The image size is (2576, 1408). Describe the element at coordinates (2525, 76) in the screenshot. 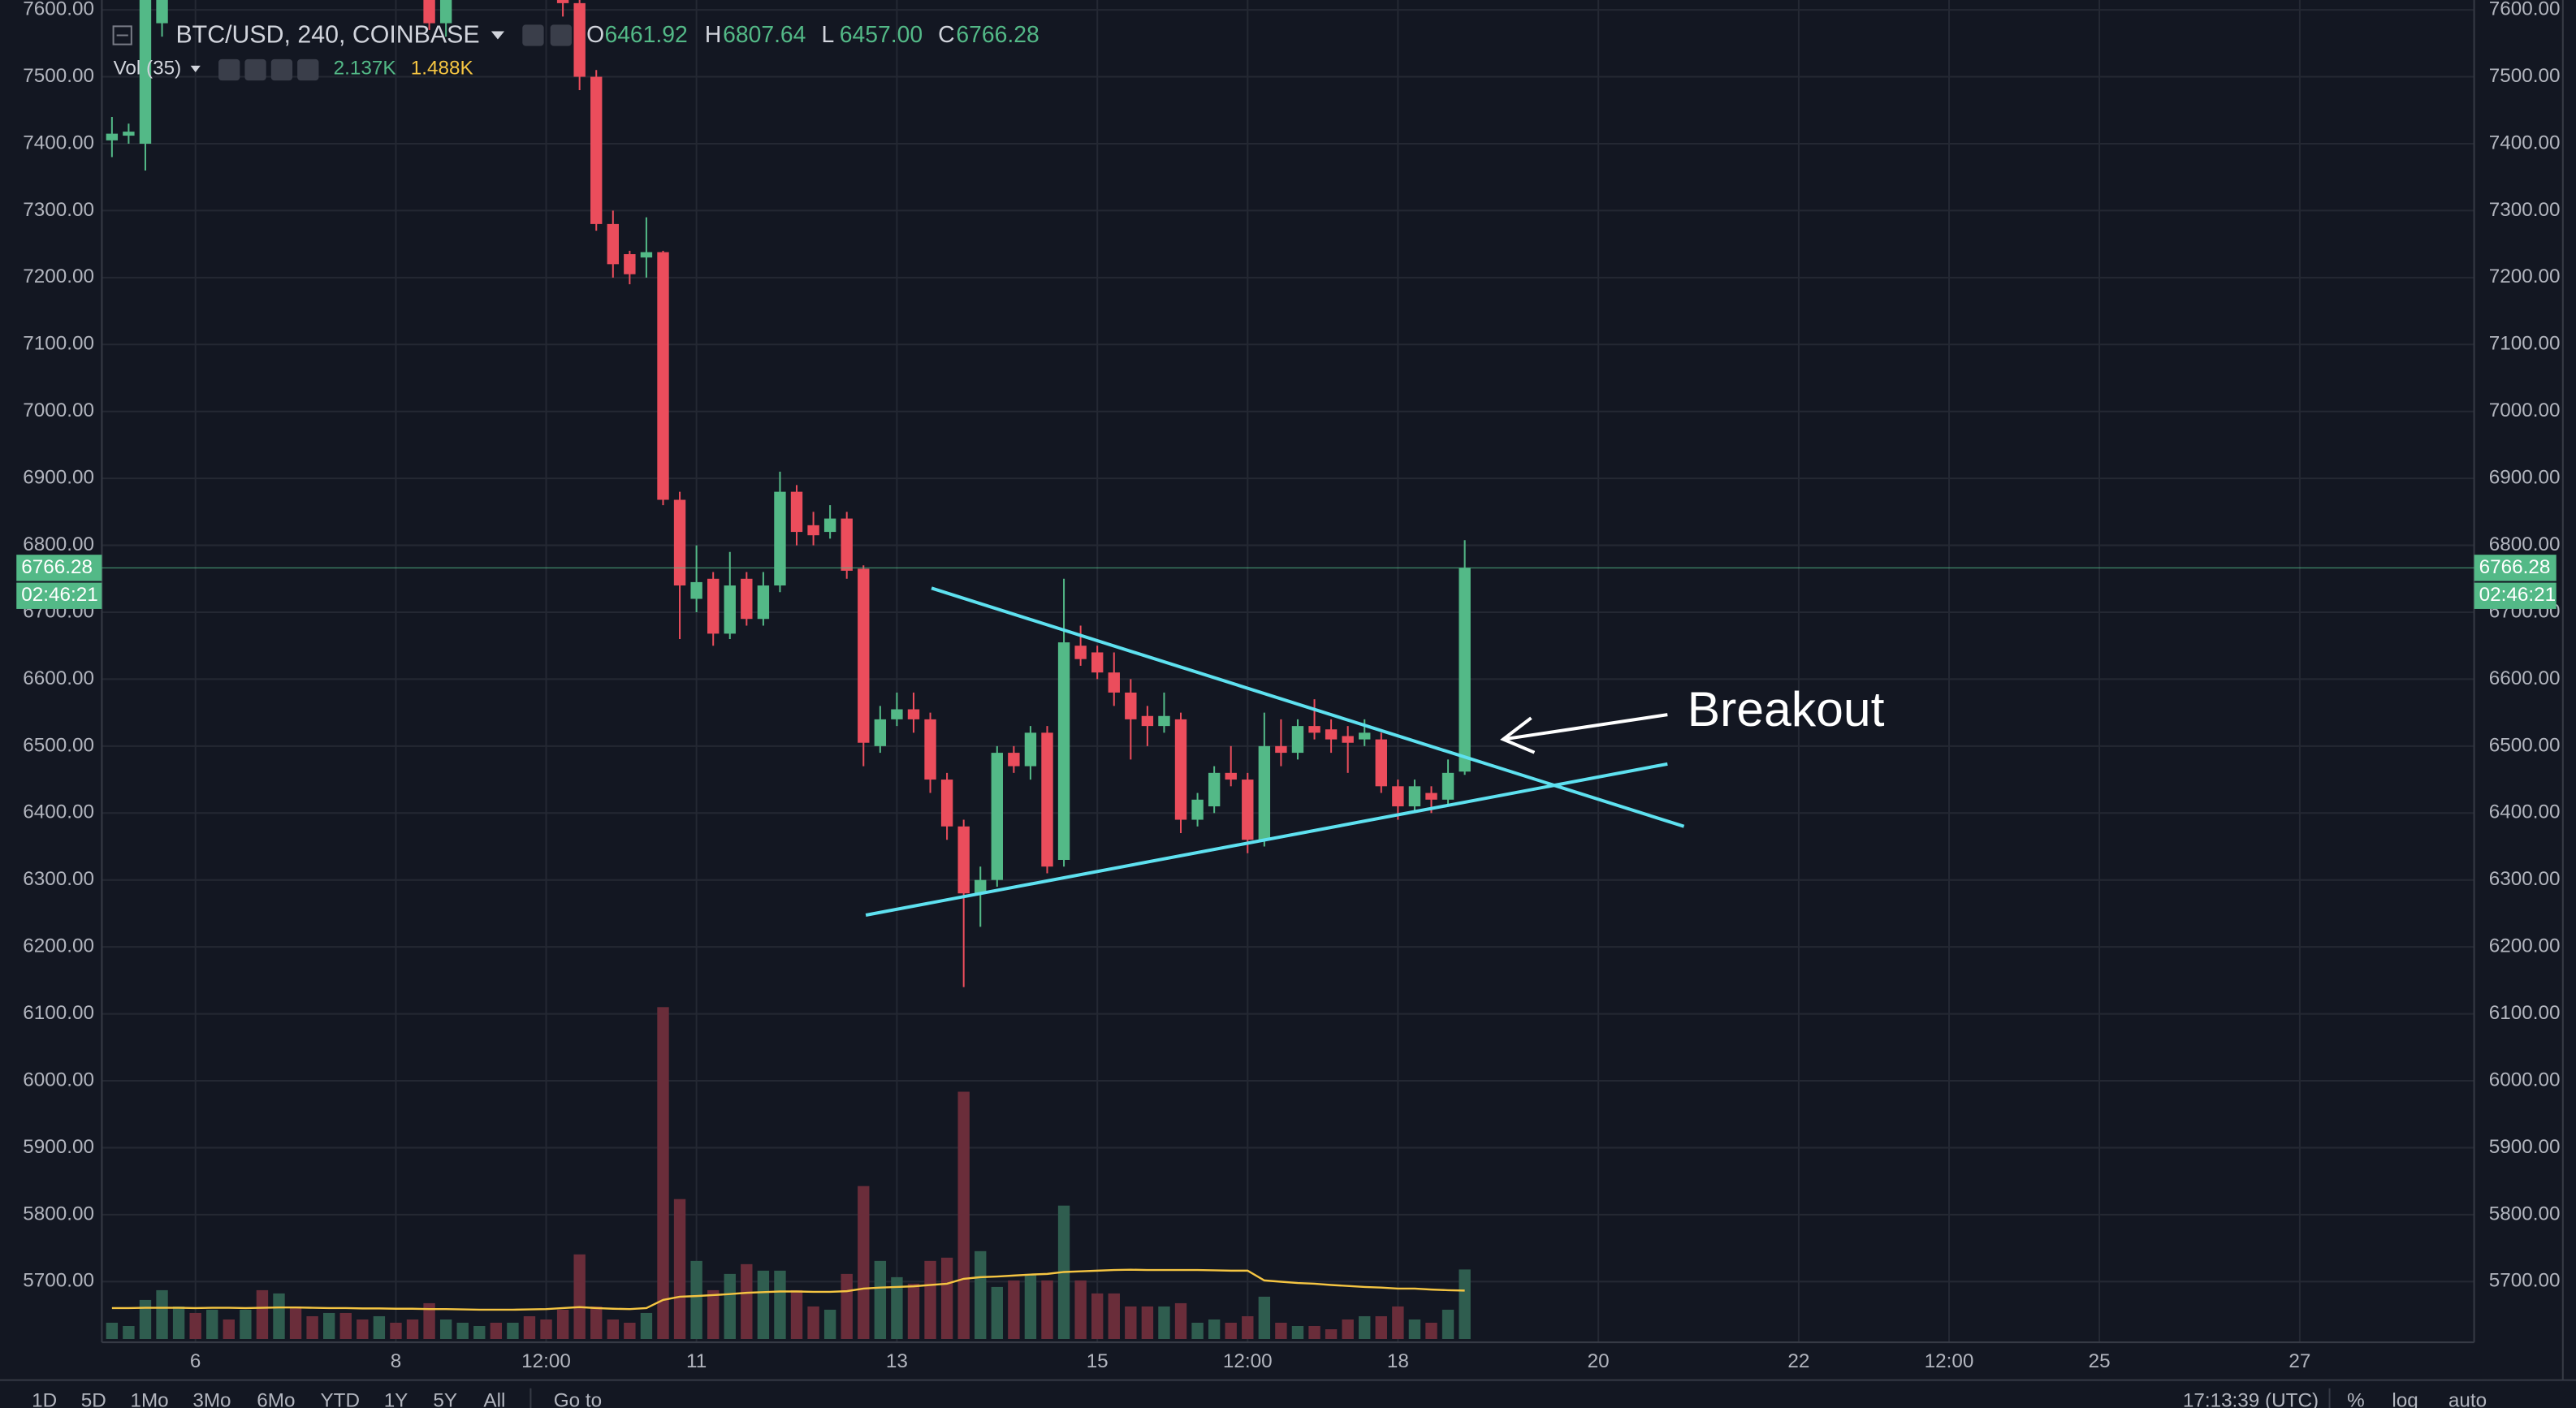

I see `y-tick-label: 7500.00` at that location.